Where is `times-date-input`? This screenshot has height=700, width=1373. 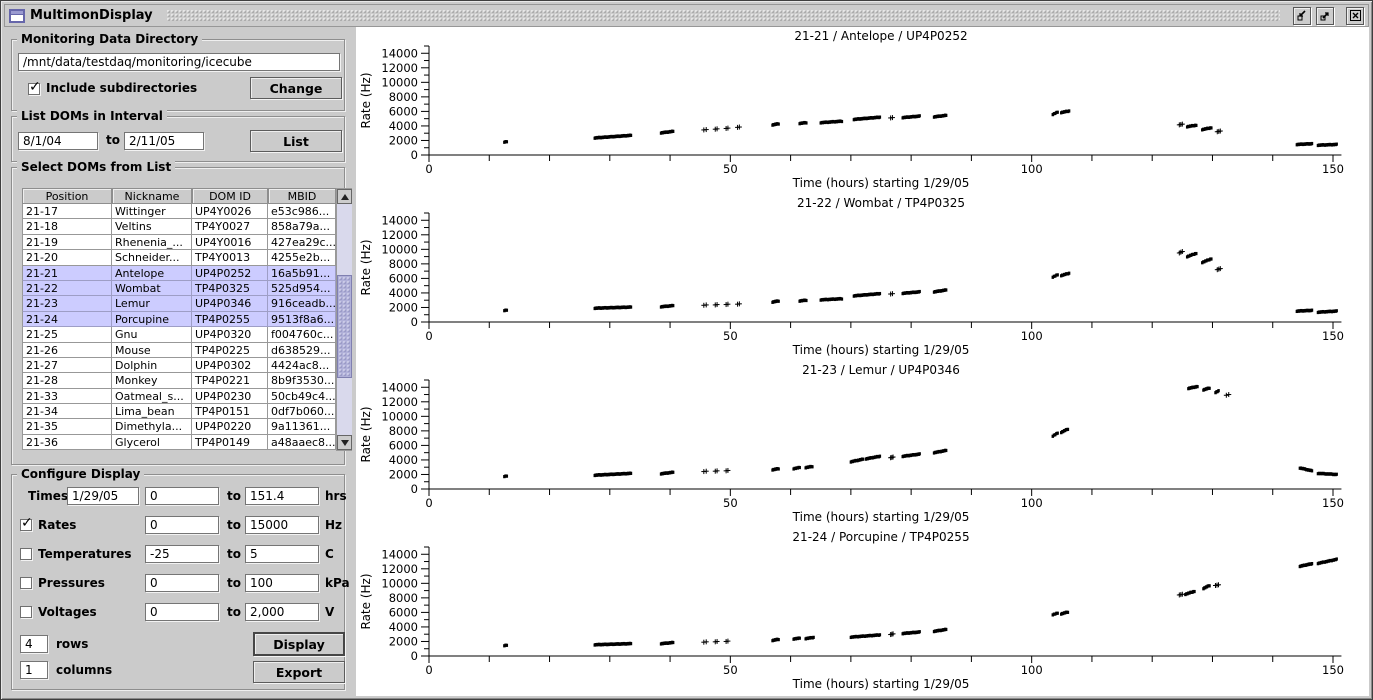 times-date-input is located at coordinates (103, 496).